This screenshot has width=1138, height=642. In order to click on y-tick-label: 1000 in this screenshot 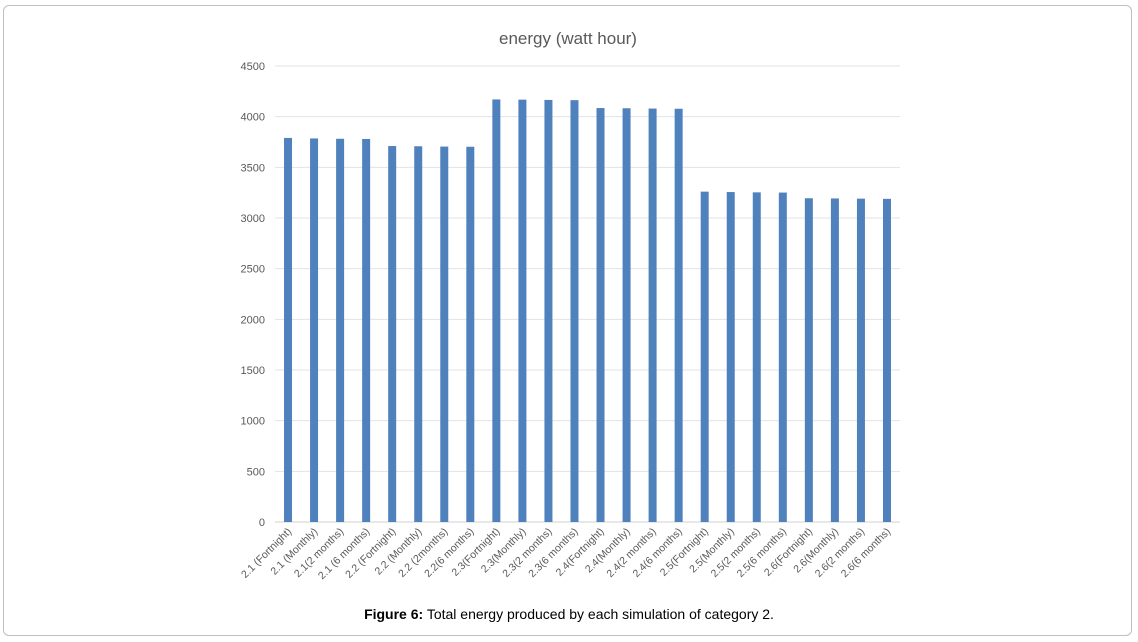, I will do `click(253, 422)`.